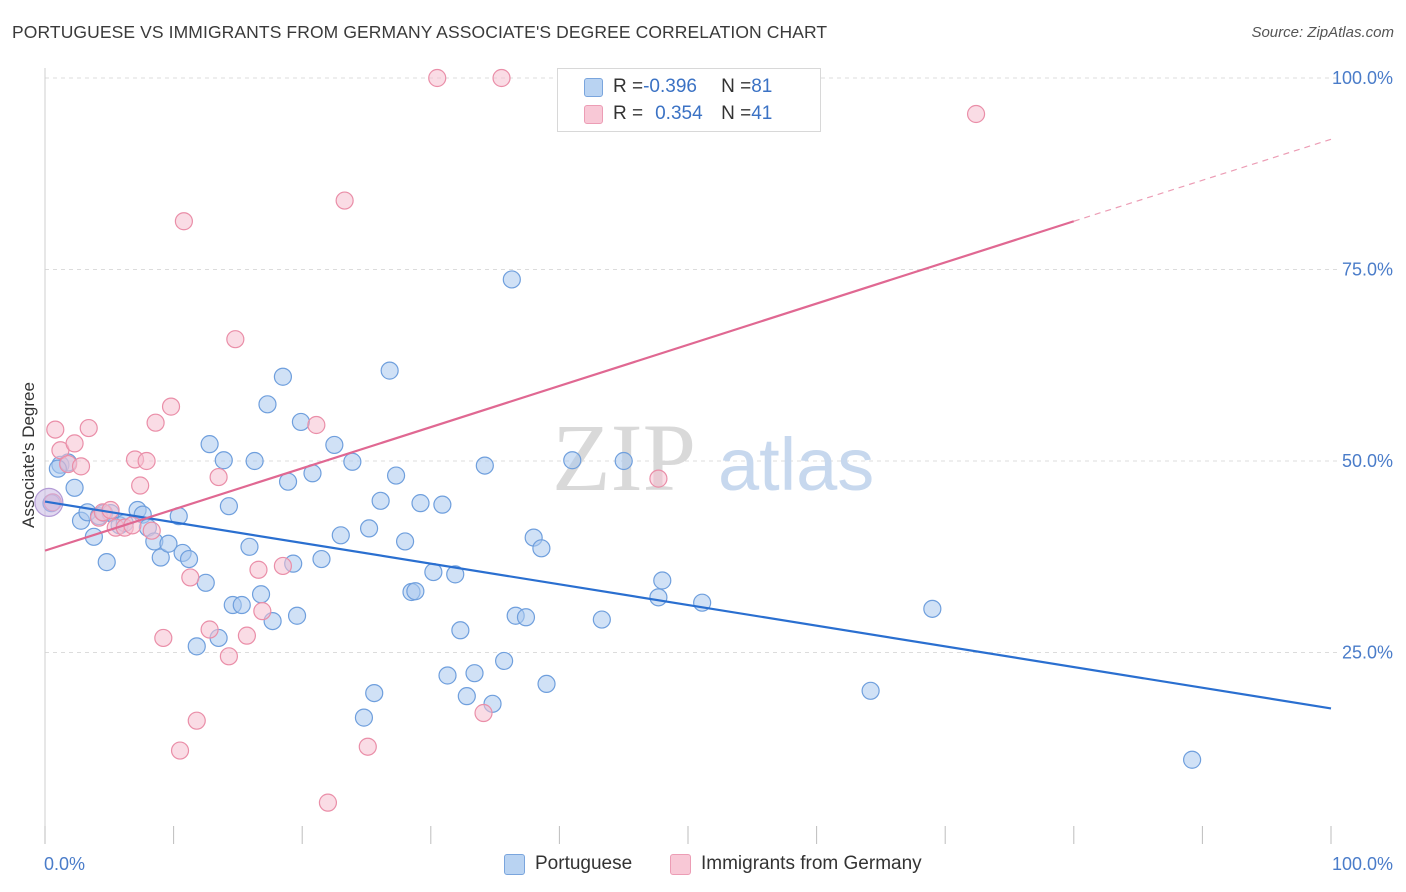 Image resolution: width=1406 pixels, height=892 pixels. I want to click on legend-n-value: 81, so click(762, 86).